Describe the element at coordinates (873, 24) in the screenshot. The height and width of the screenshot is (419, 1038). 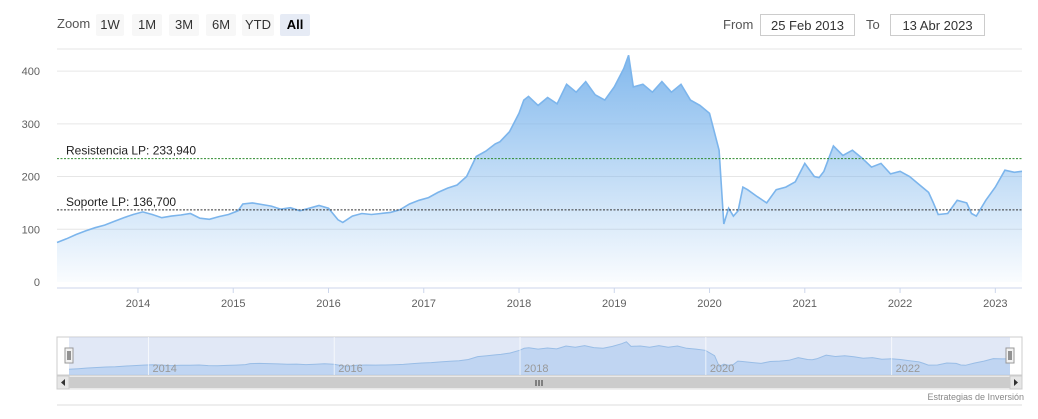
I see `to-label: To` at that location.